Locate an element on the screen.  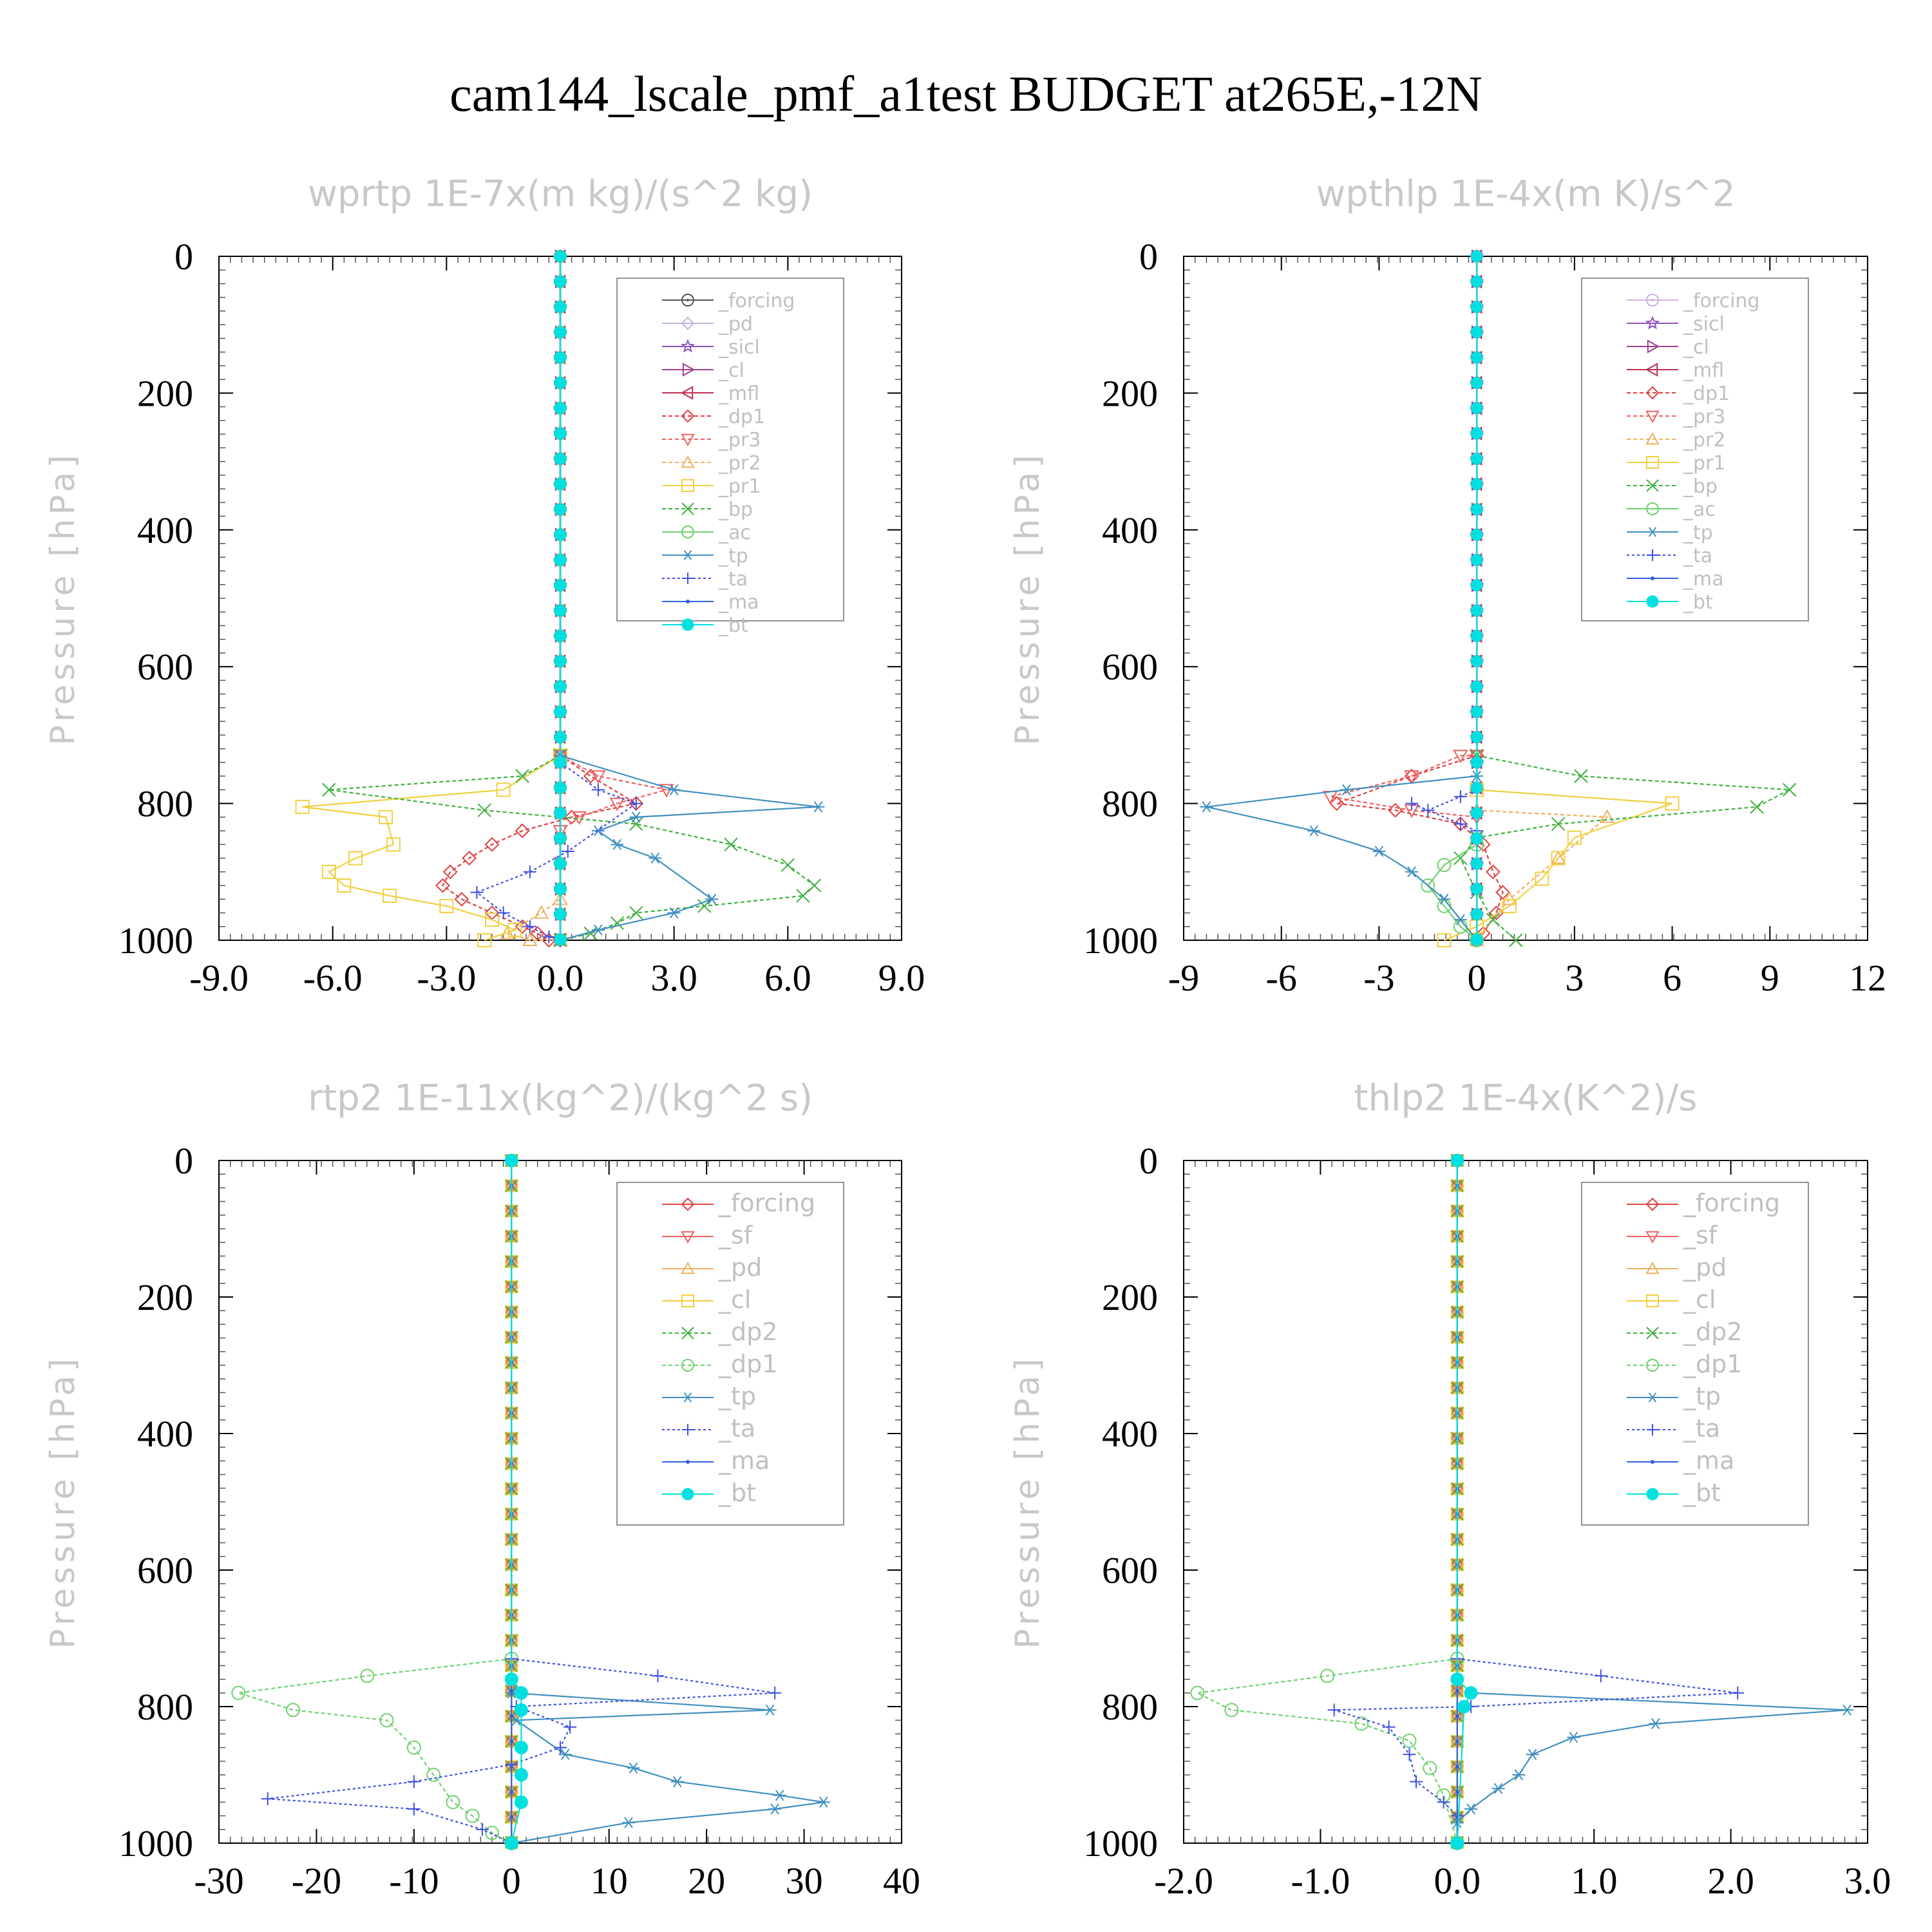
x-tick-label: 2.0 is located at coordinates (1731, 1881).